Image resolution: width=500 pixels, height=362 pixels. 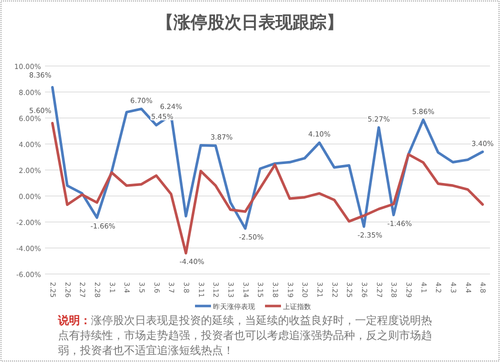 What do you see at coordinates (250, 23) in the screenshot?
I see `chart-title: 【涨停股次日表现跟踪】` at bounding box center [250, 23].